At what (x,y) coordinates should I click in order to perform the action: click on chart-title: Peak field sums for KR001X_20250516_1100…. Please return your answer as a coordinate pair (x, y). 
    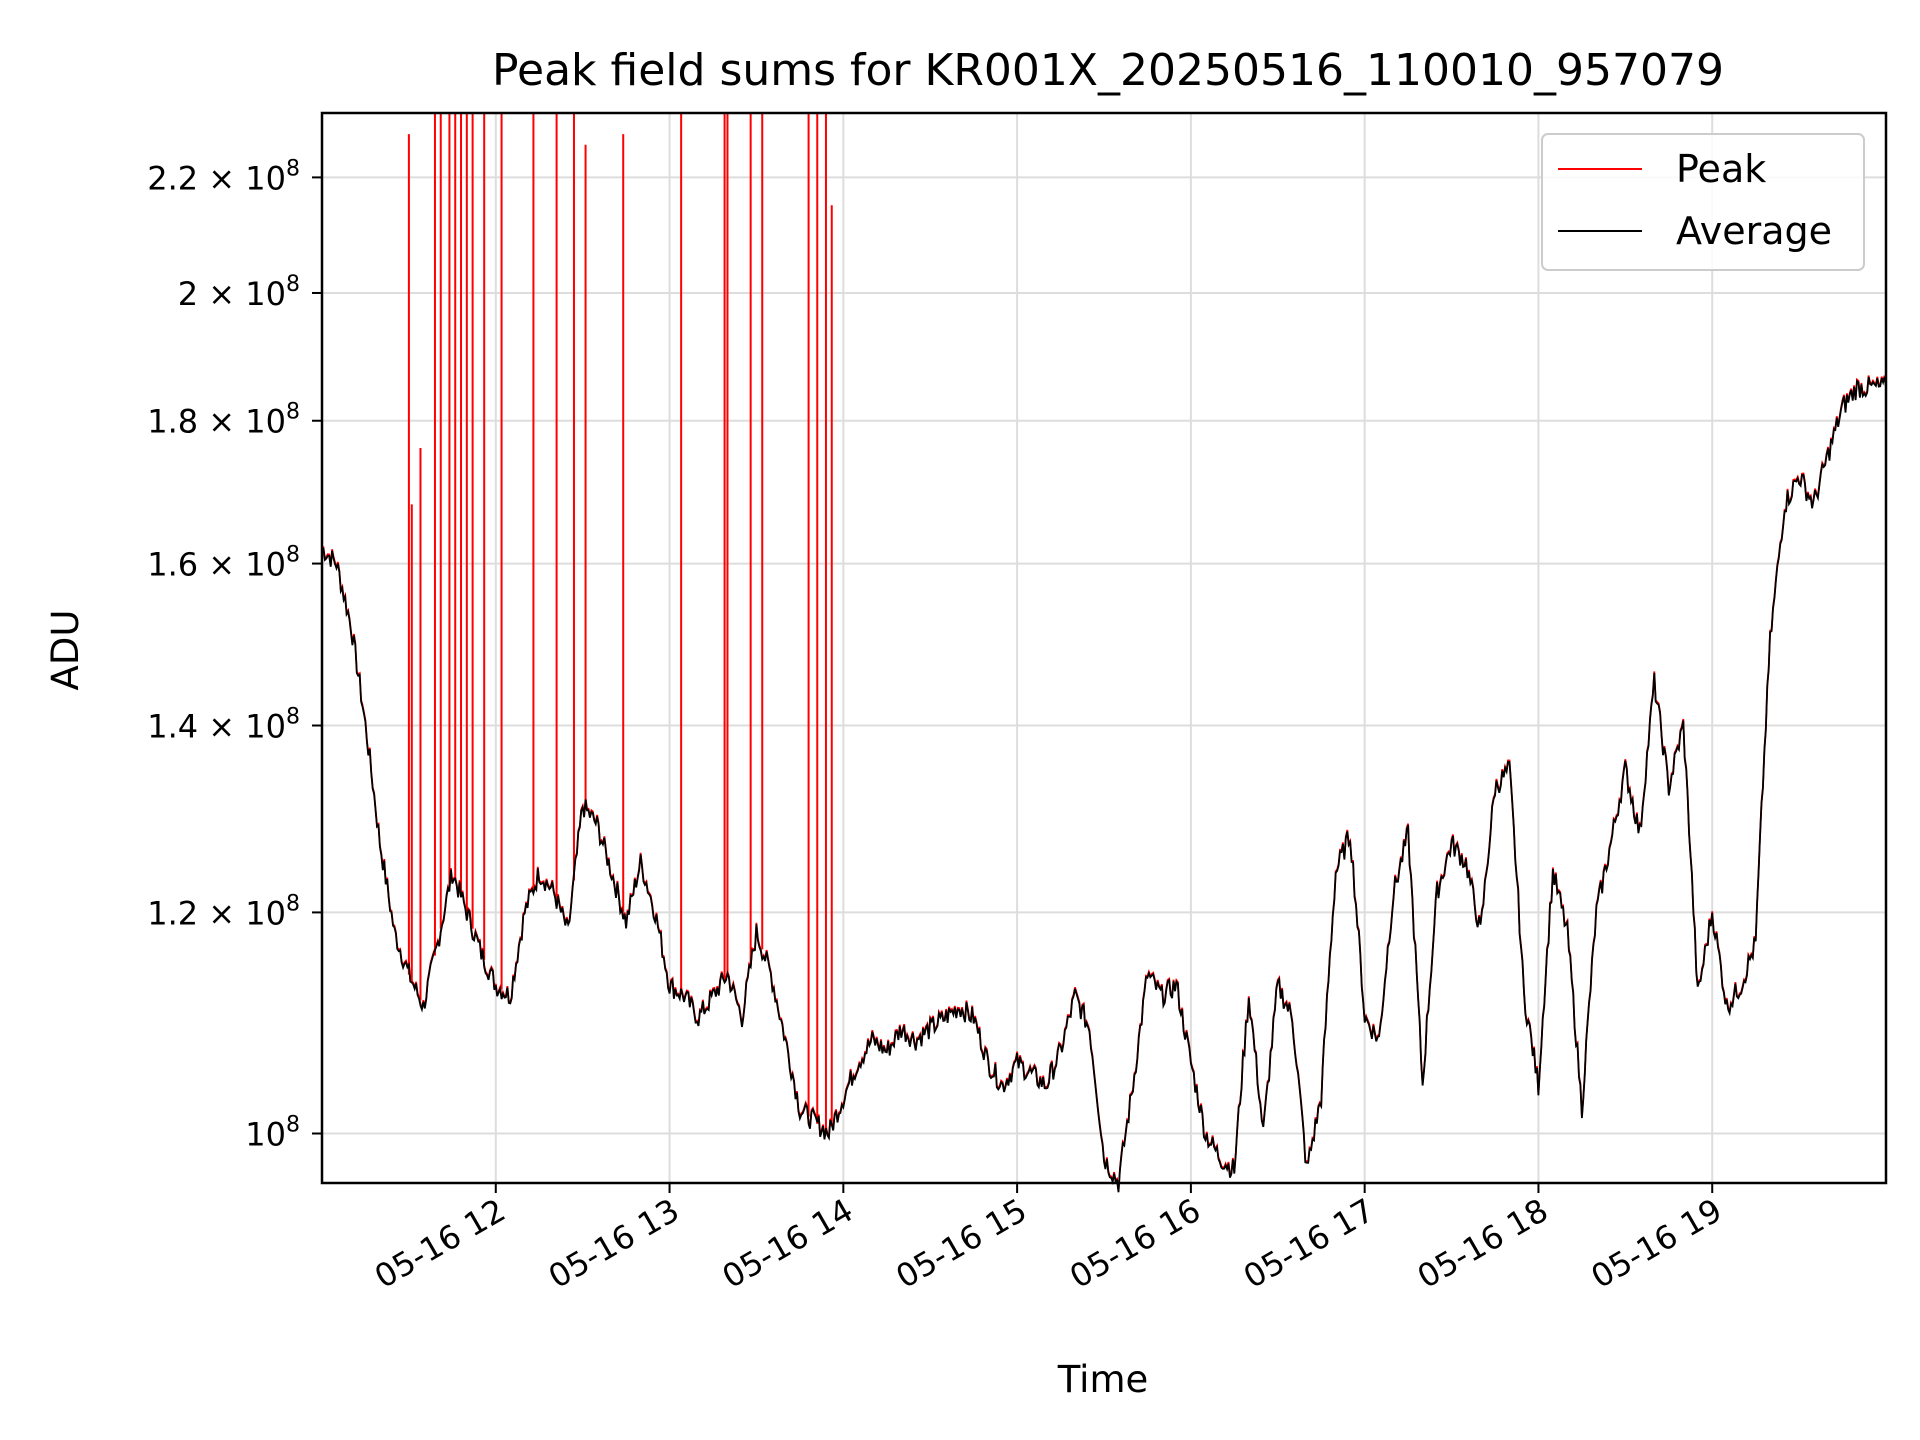
    Looking at the image, I should click on (1108, 70).